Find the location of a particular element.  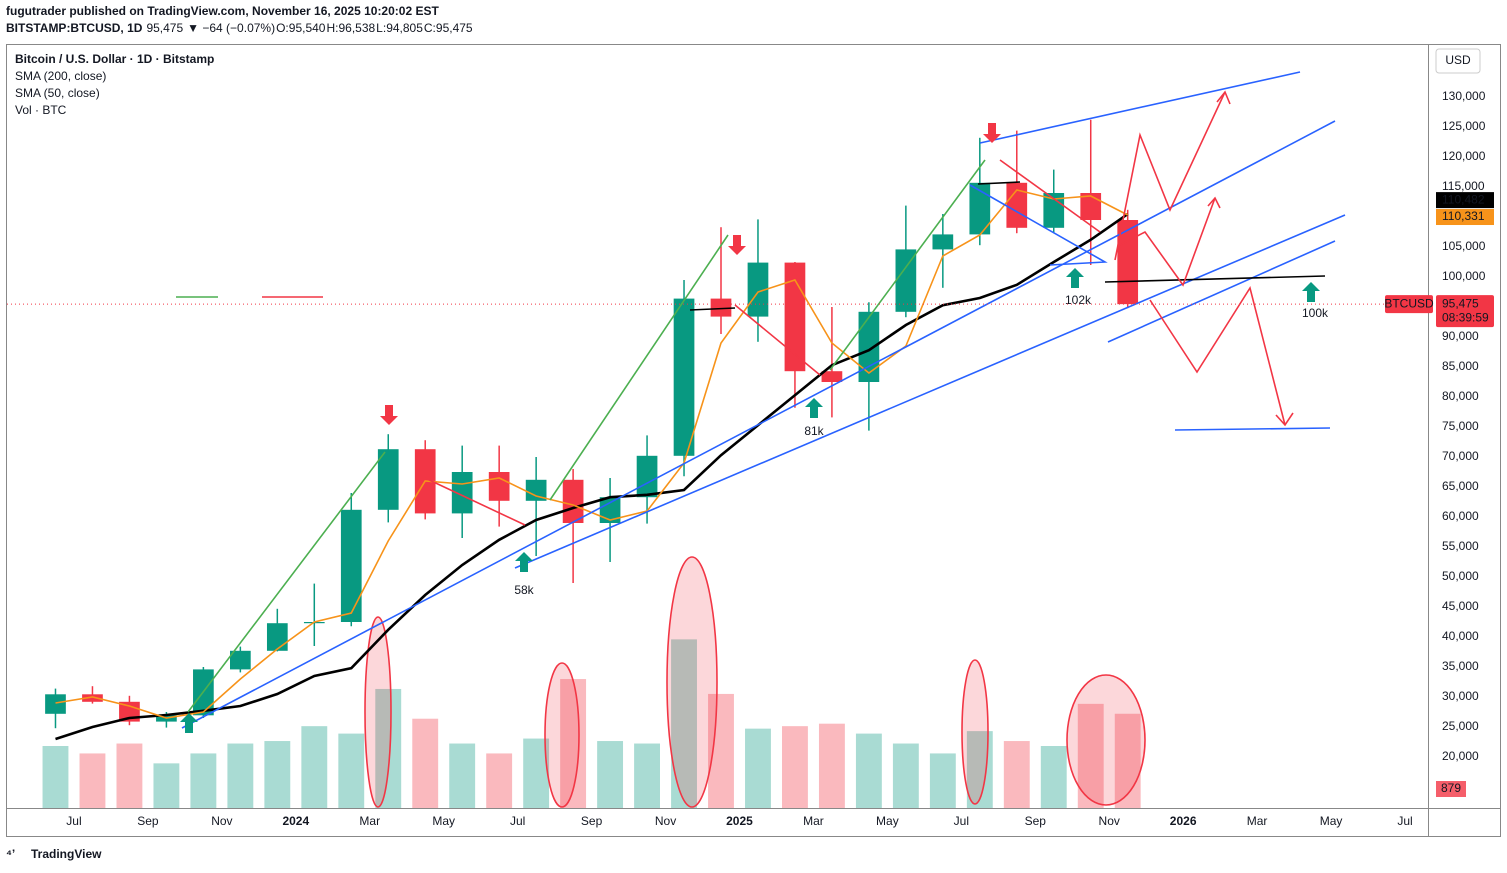

annotation: 102k is located at coordinates (1078, 300).